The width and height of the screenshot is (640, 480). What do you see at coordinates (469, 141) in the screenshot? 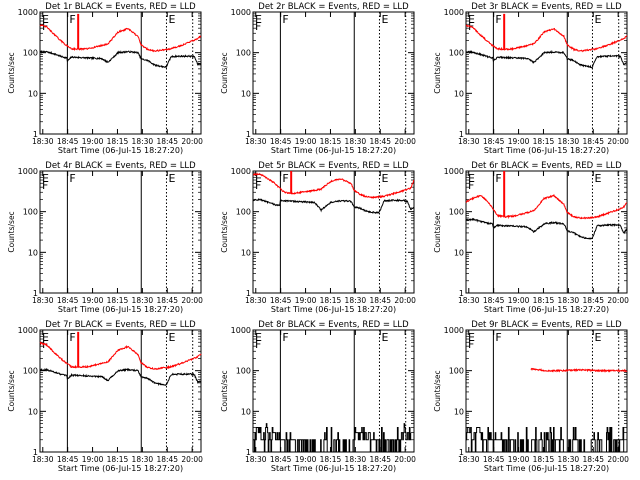
I see `panel-3-x-tick-label-0: 18:30` at bounding box center [469, 141].